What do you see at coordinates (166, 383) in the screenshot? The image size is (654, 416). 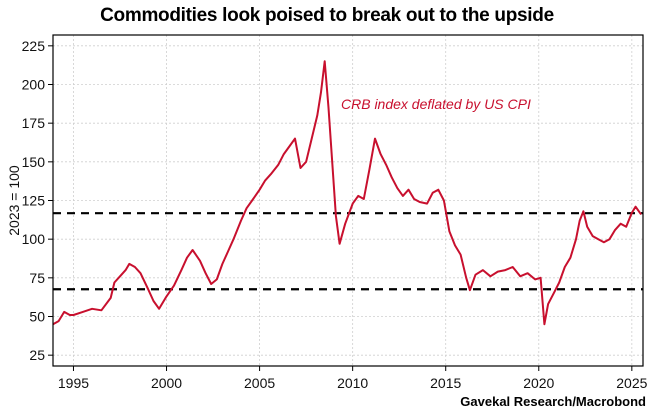 I see `x-tick-label: 2000` at bounding box center [166, 383].